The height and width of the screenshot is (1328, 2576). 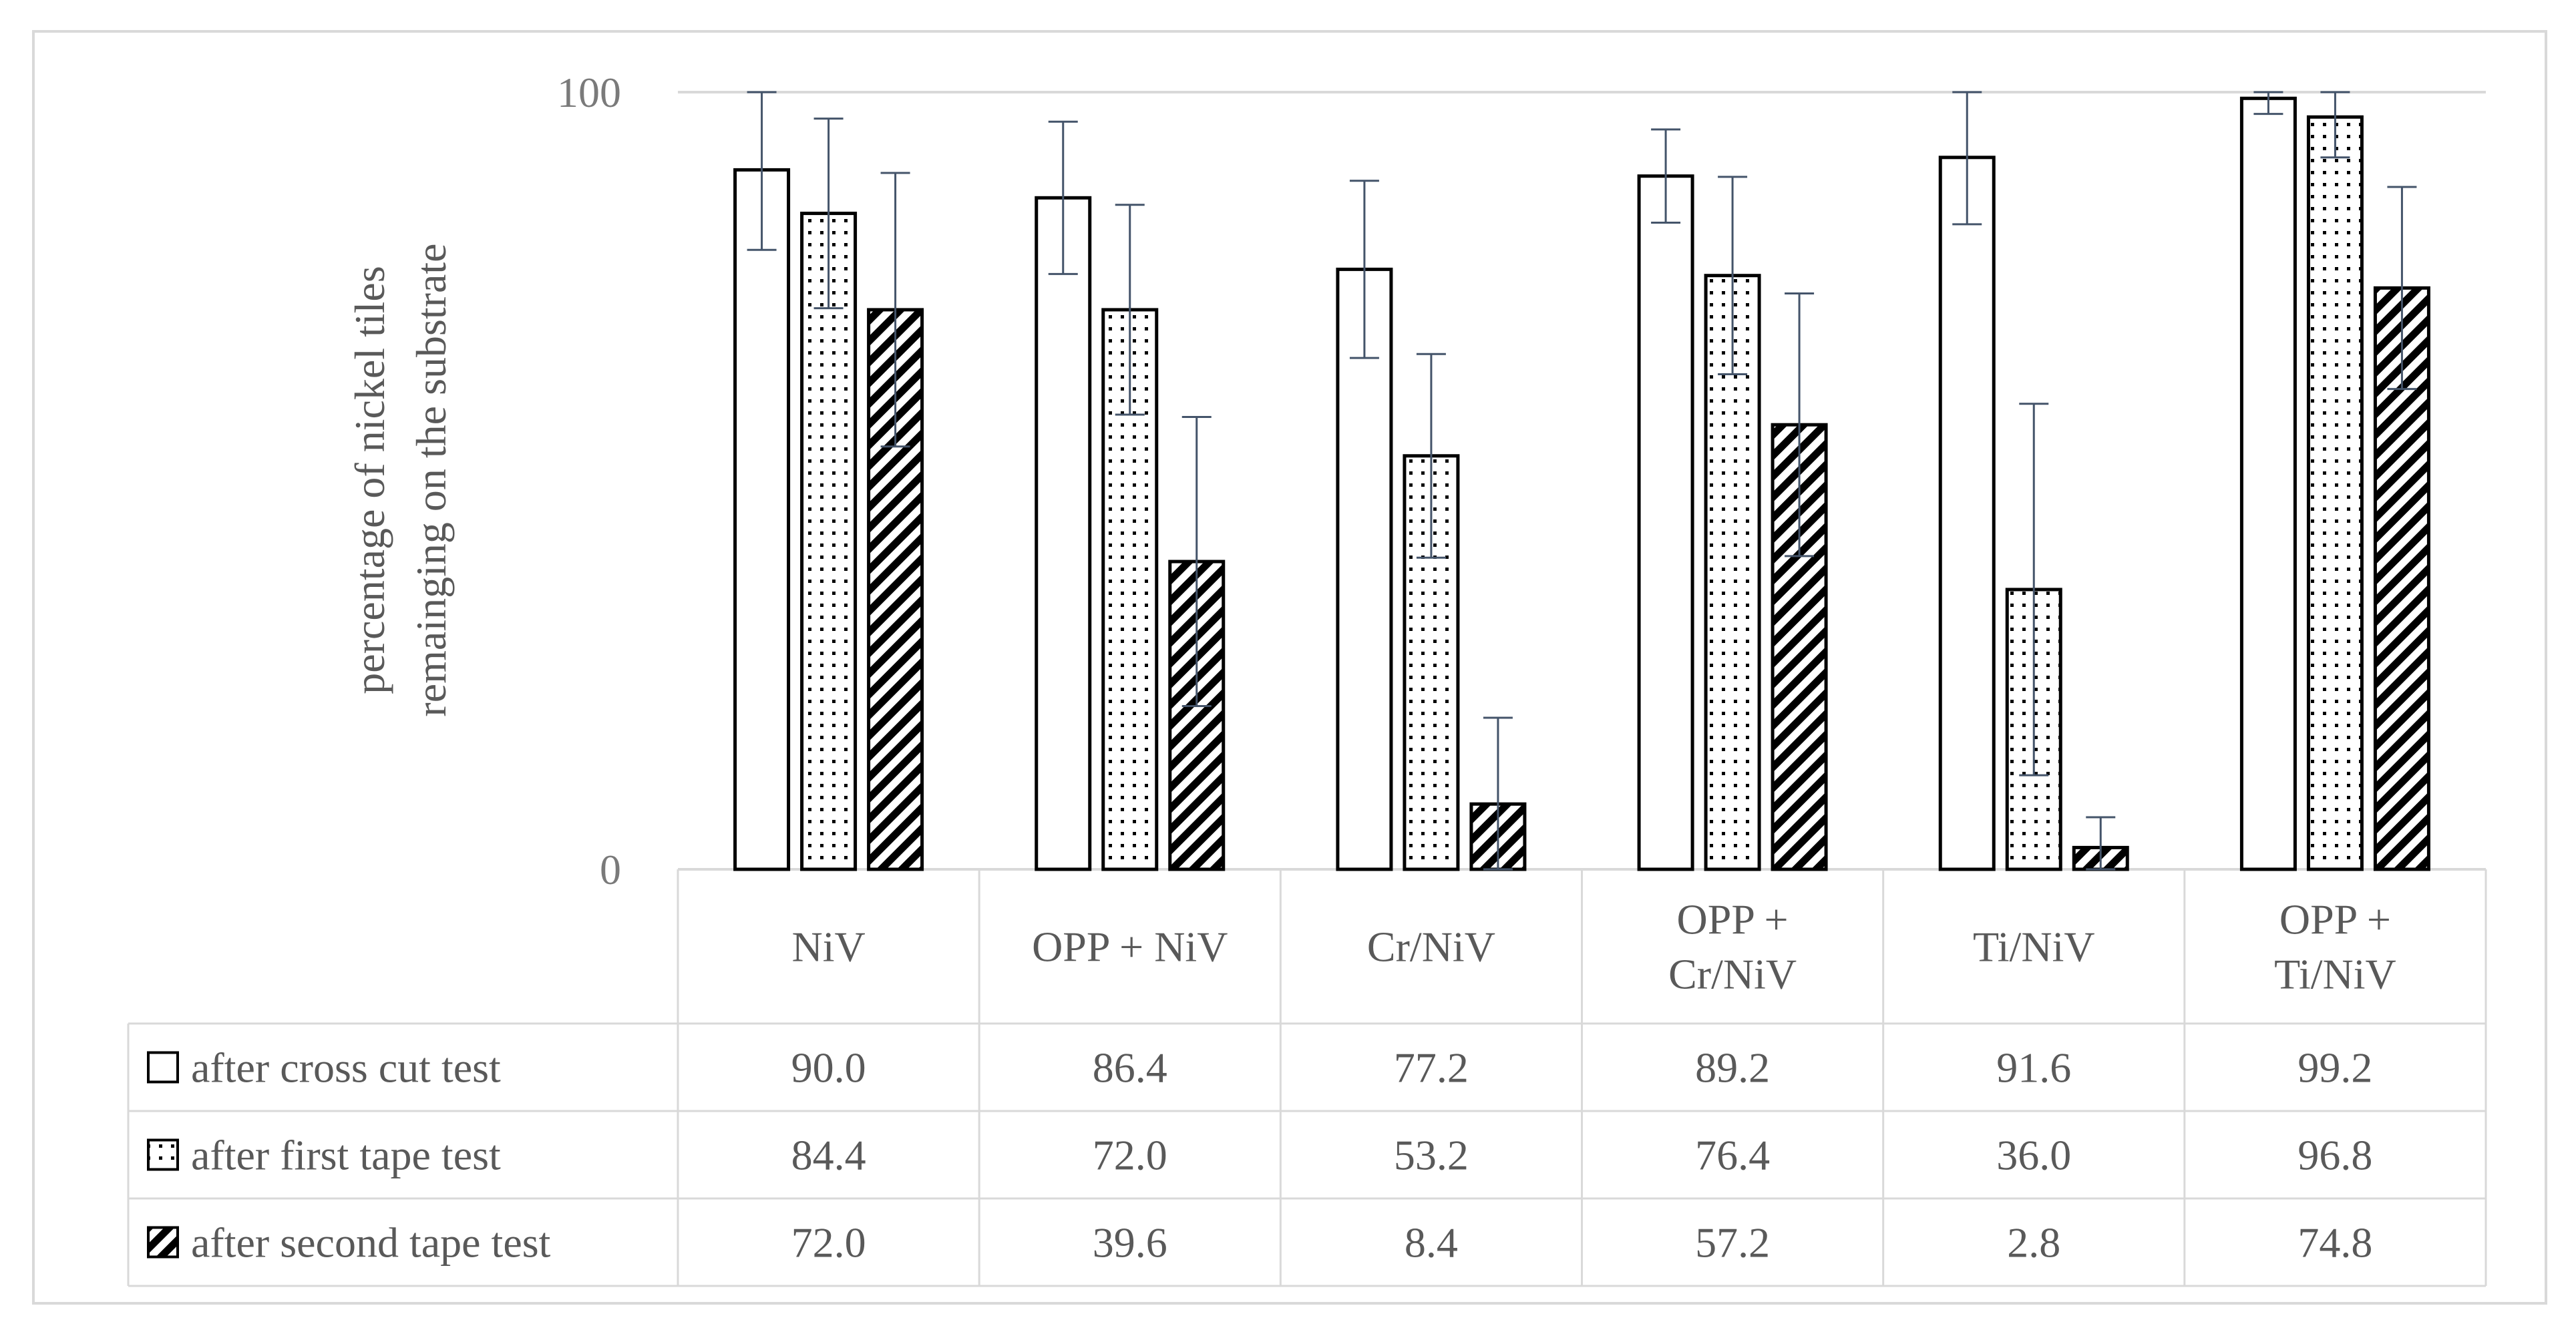 I want to click on category-label-2: OPP + NiV, so click(x=1130, y=947).